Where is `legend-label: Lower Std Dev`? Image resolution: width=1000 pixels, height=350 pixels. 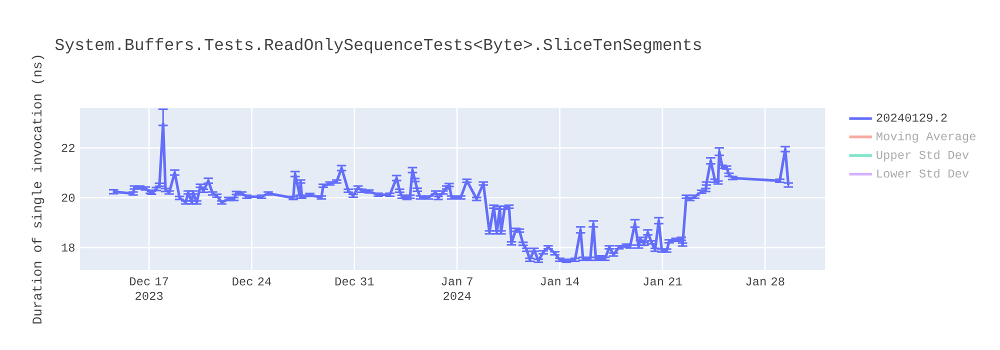
legend-label: Lower Std Dev is located at coordinates (923, 173).